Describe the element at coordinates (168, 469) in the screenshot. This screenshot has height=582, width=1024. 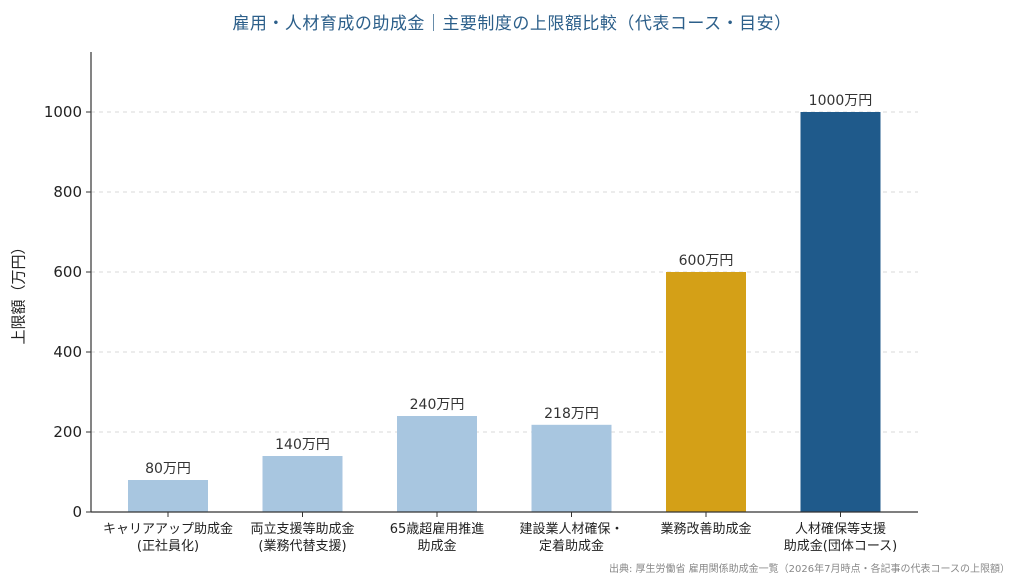
I see `bar-data-label: 80万円` at that location.